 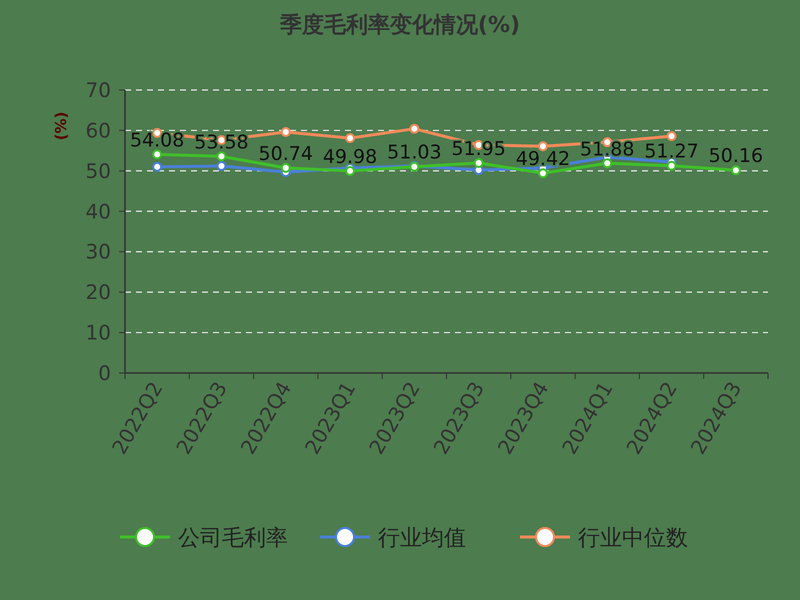 I want to click on y-tick-label: 30, so click(x=98, y=252).